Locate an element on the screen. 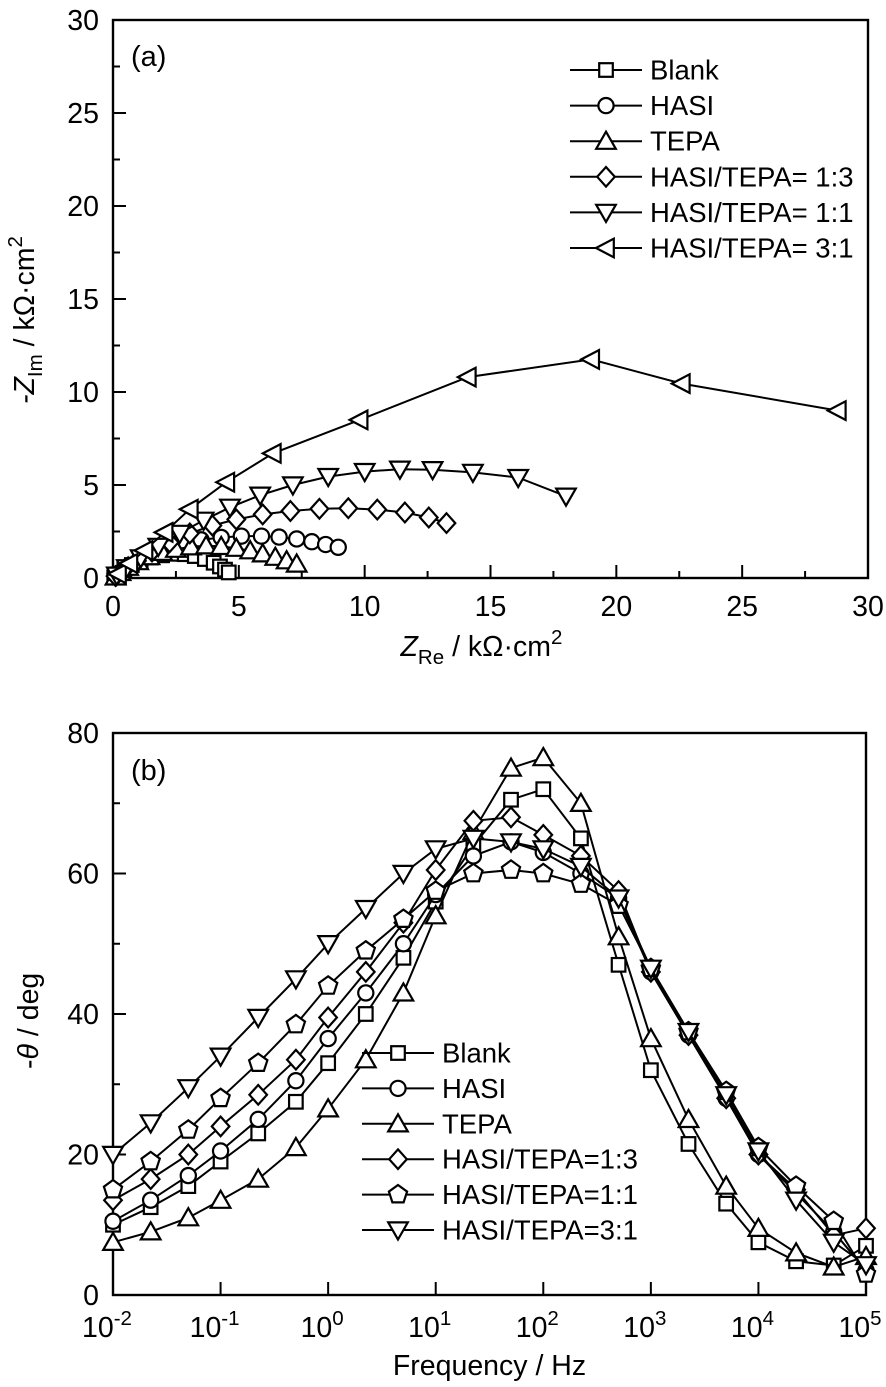 The image size is (886, 1387). x-tick-label: 30 is located at coordinates (868, 607).